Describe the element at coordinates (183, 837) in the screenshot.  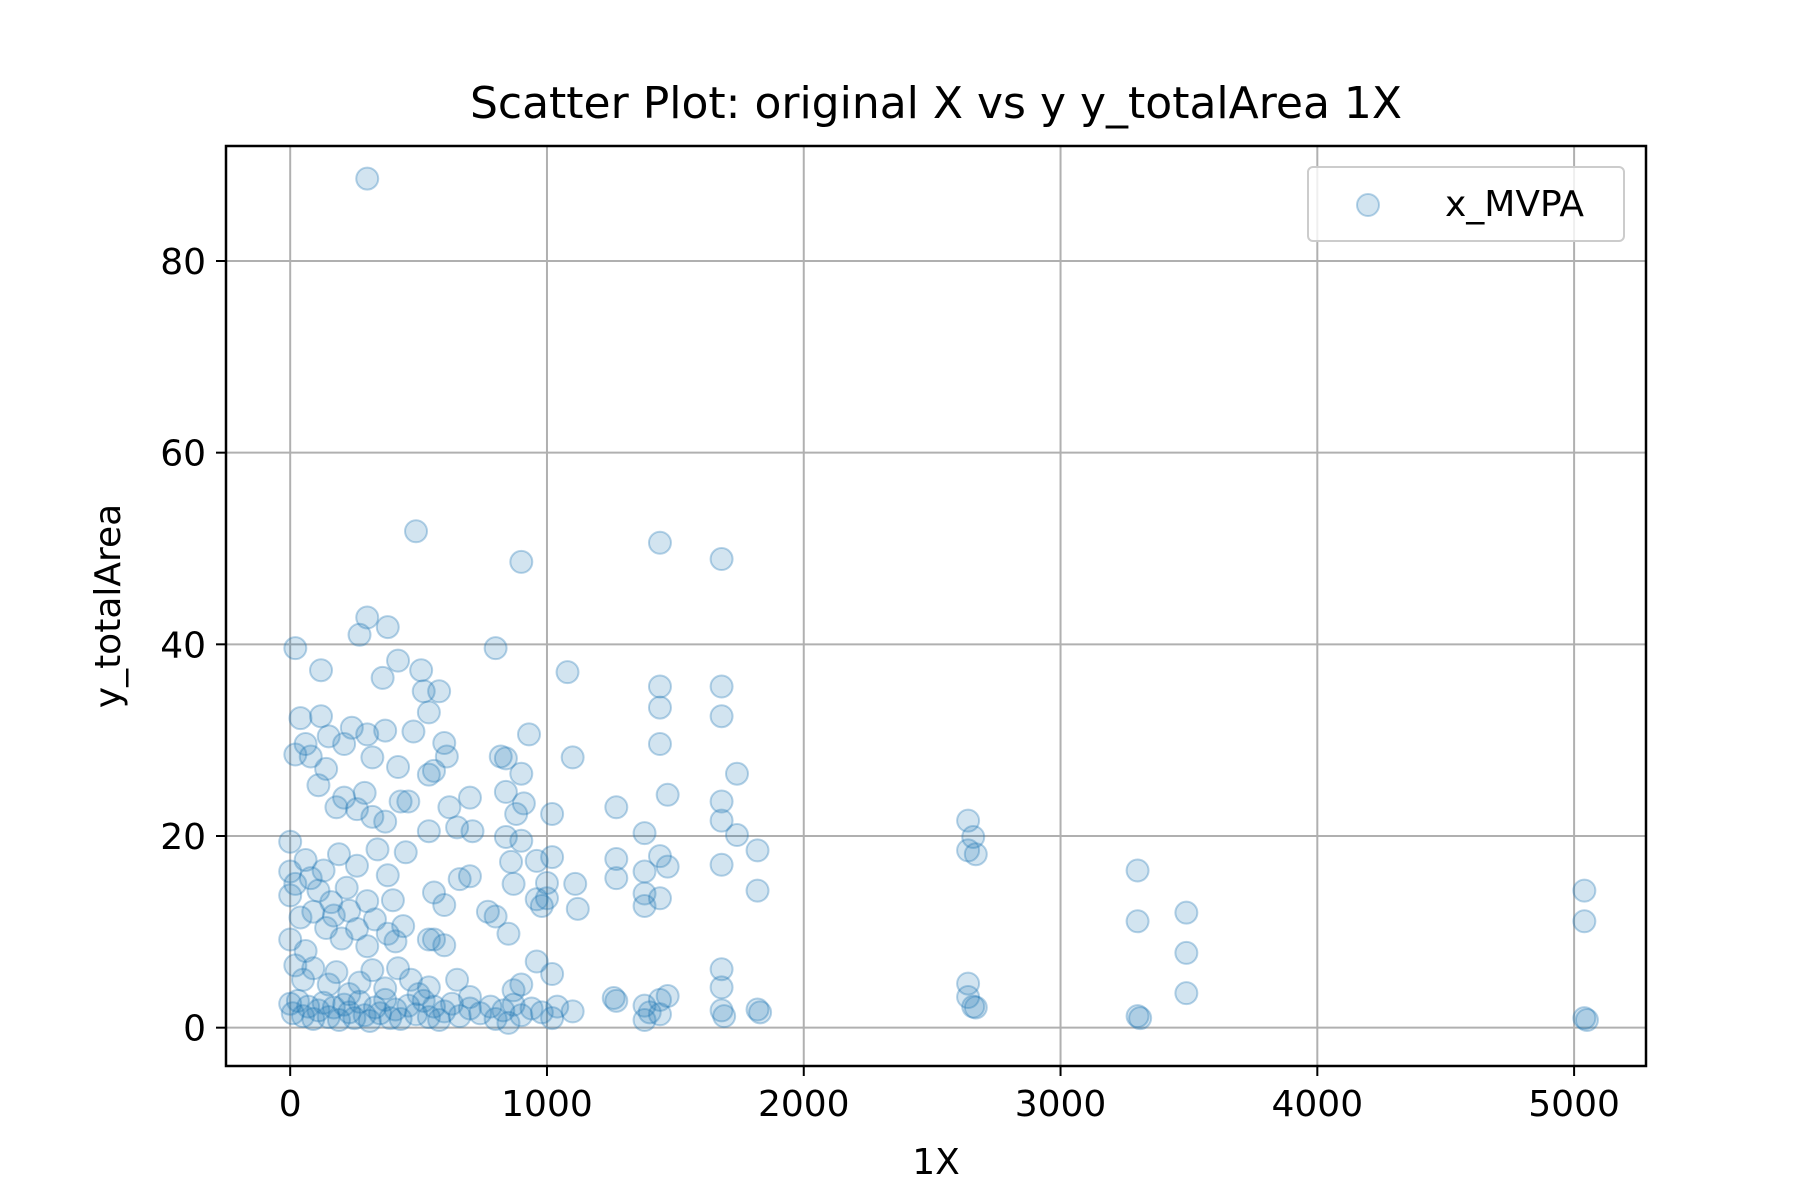
I see `y-tick-label: 20` at that location.